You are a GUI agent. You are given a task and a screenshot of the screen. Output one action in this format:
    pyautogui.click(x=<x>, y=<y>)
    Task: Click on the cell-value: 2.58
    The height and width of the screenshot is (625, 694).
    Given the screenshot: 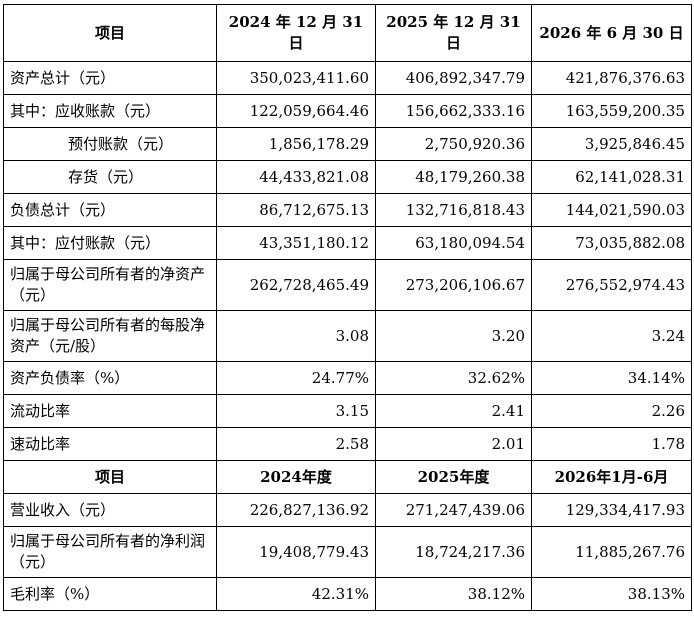 What is the action you would take?
    pyautogui.click(x=296, y=444)
    